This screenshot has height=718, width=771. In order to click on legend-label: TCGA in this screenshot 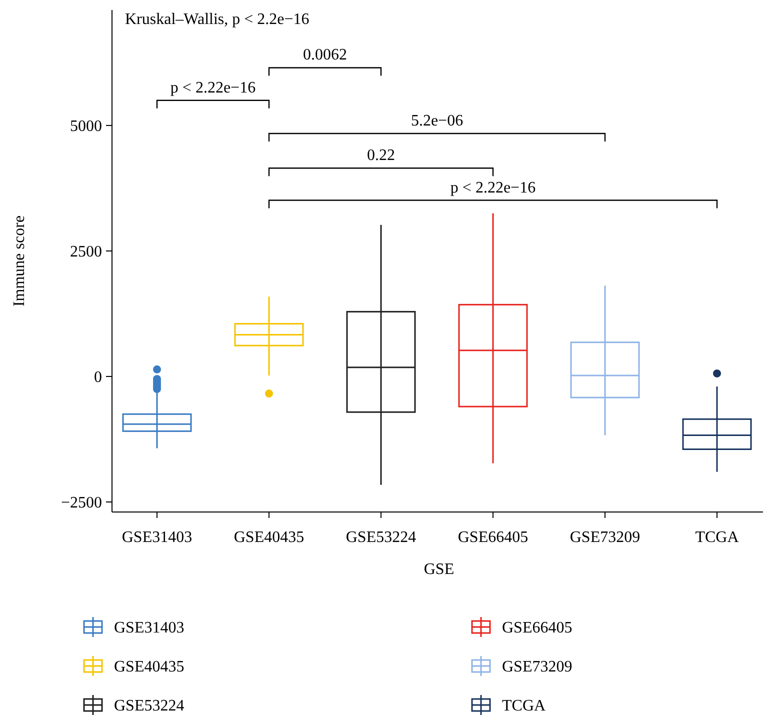, I will do `click(524, 706)`.